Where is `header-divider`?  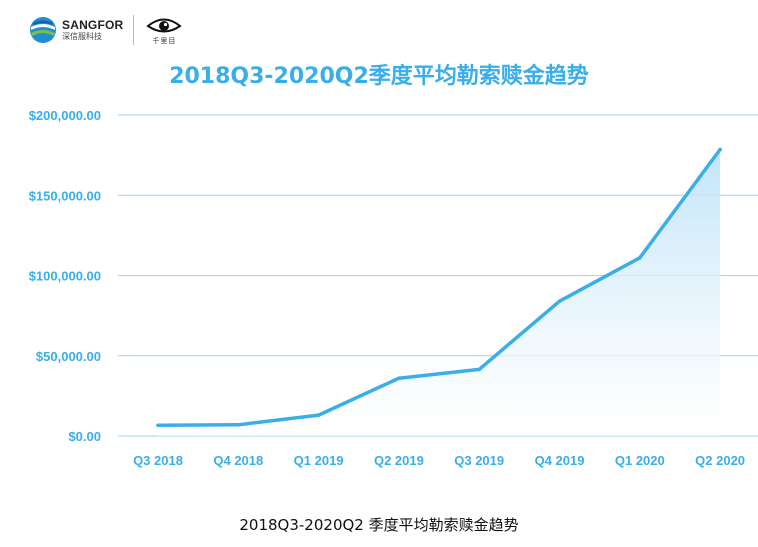
header-divider is located at coordinates (134, 30).